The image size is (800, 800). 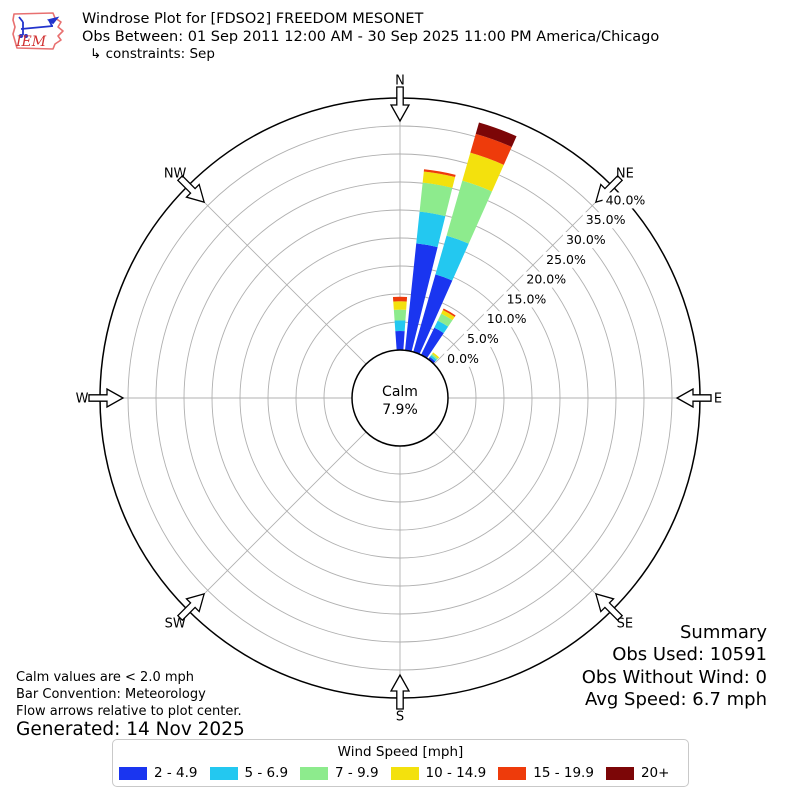 I want to click on summary-obs-used: Obs Used: 10591, so click(x=689, y=655).